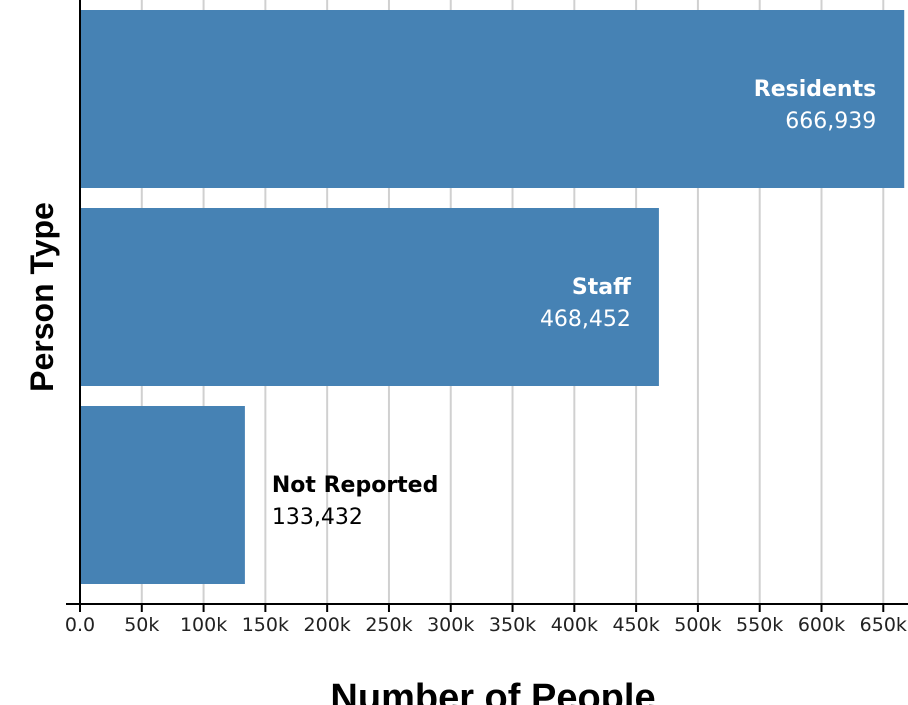 Image resolution: width=908 pixels, height=705 pixels. I want to click on x-tick-label: 200k, so click(327, 625).